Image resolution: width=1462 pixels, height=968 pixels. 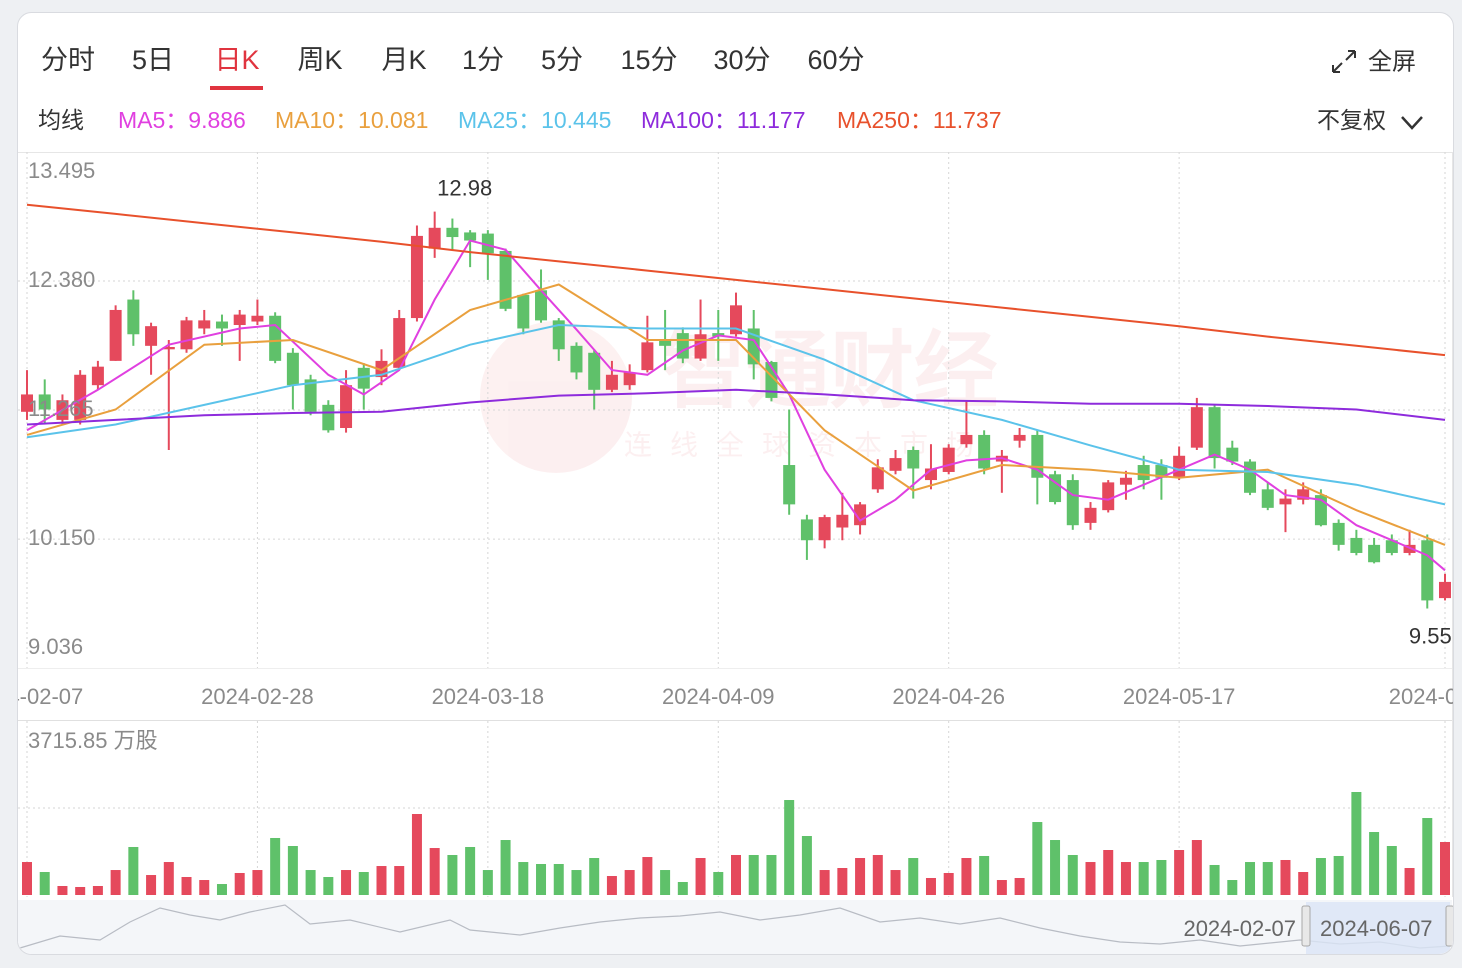 I want to click on fullscreen-label: 全屏, so click(x=1392, y=61).